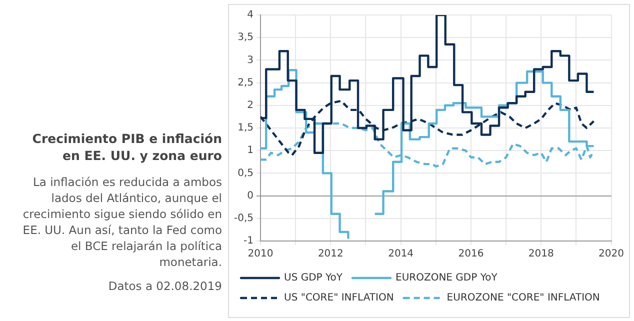  I want to click on y-tick-label: 1, so click(250, 150).